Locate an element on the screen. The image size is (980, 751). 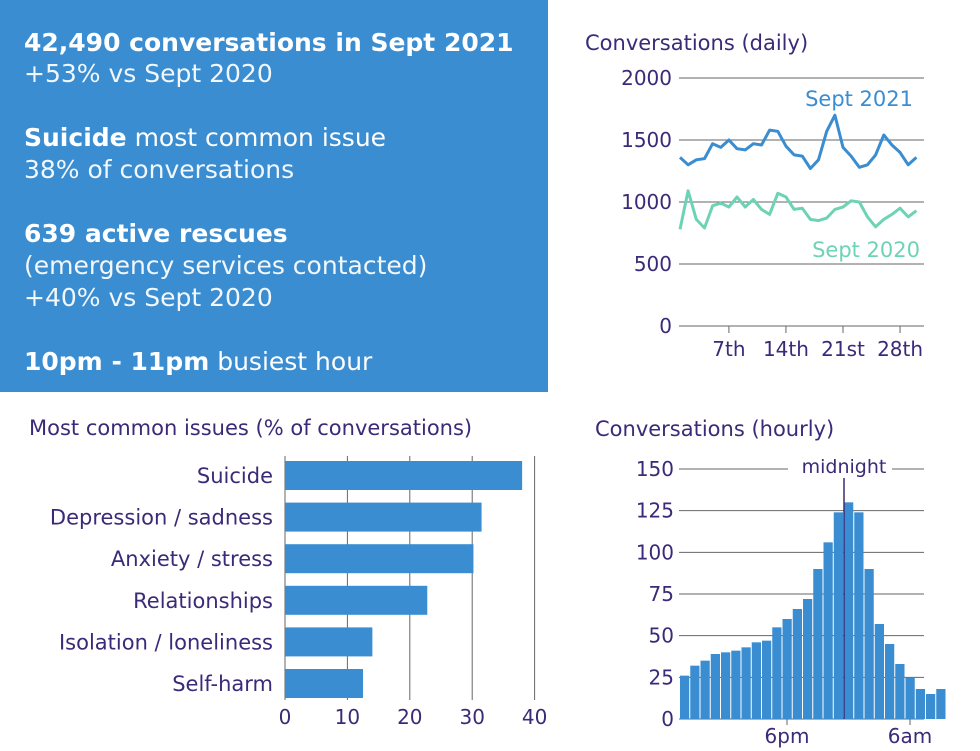
issues-category-label: Depression / sadness is located at coordinates (161, 518).